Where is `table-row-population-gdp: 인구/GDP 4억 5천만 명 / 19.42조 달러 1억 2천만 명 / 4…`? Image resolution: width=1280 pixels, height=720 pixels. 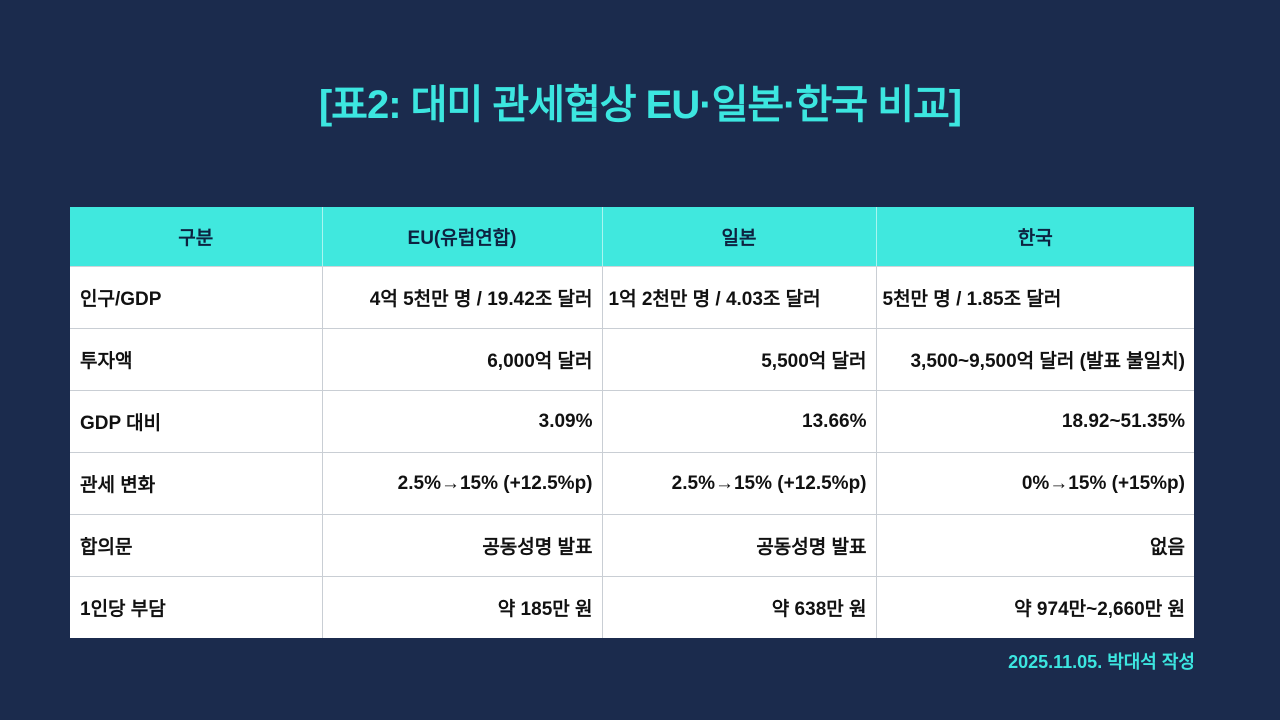
table-row-population-gdp: 인구/GDP 4억 5천만 명 / 19.42조 달러 1억 2천만 명 / 4… is located at coordinates (632, 297).